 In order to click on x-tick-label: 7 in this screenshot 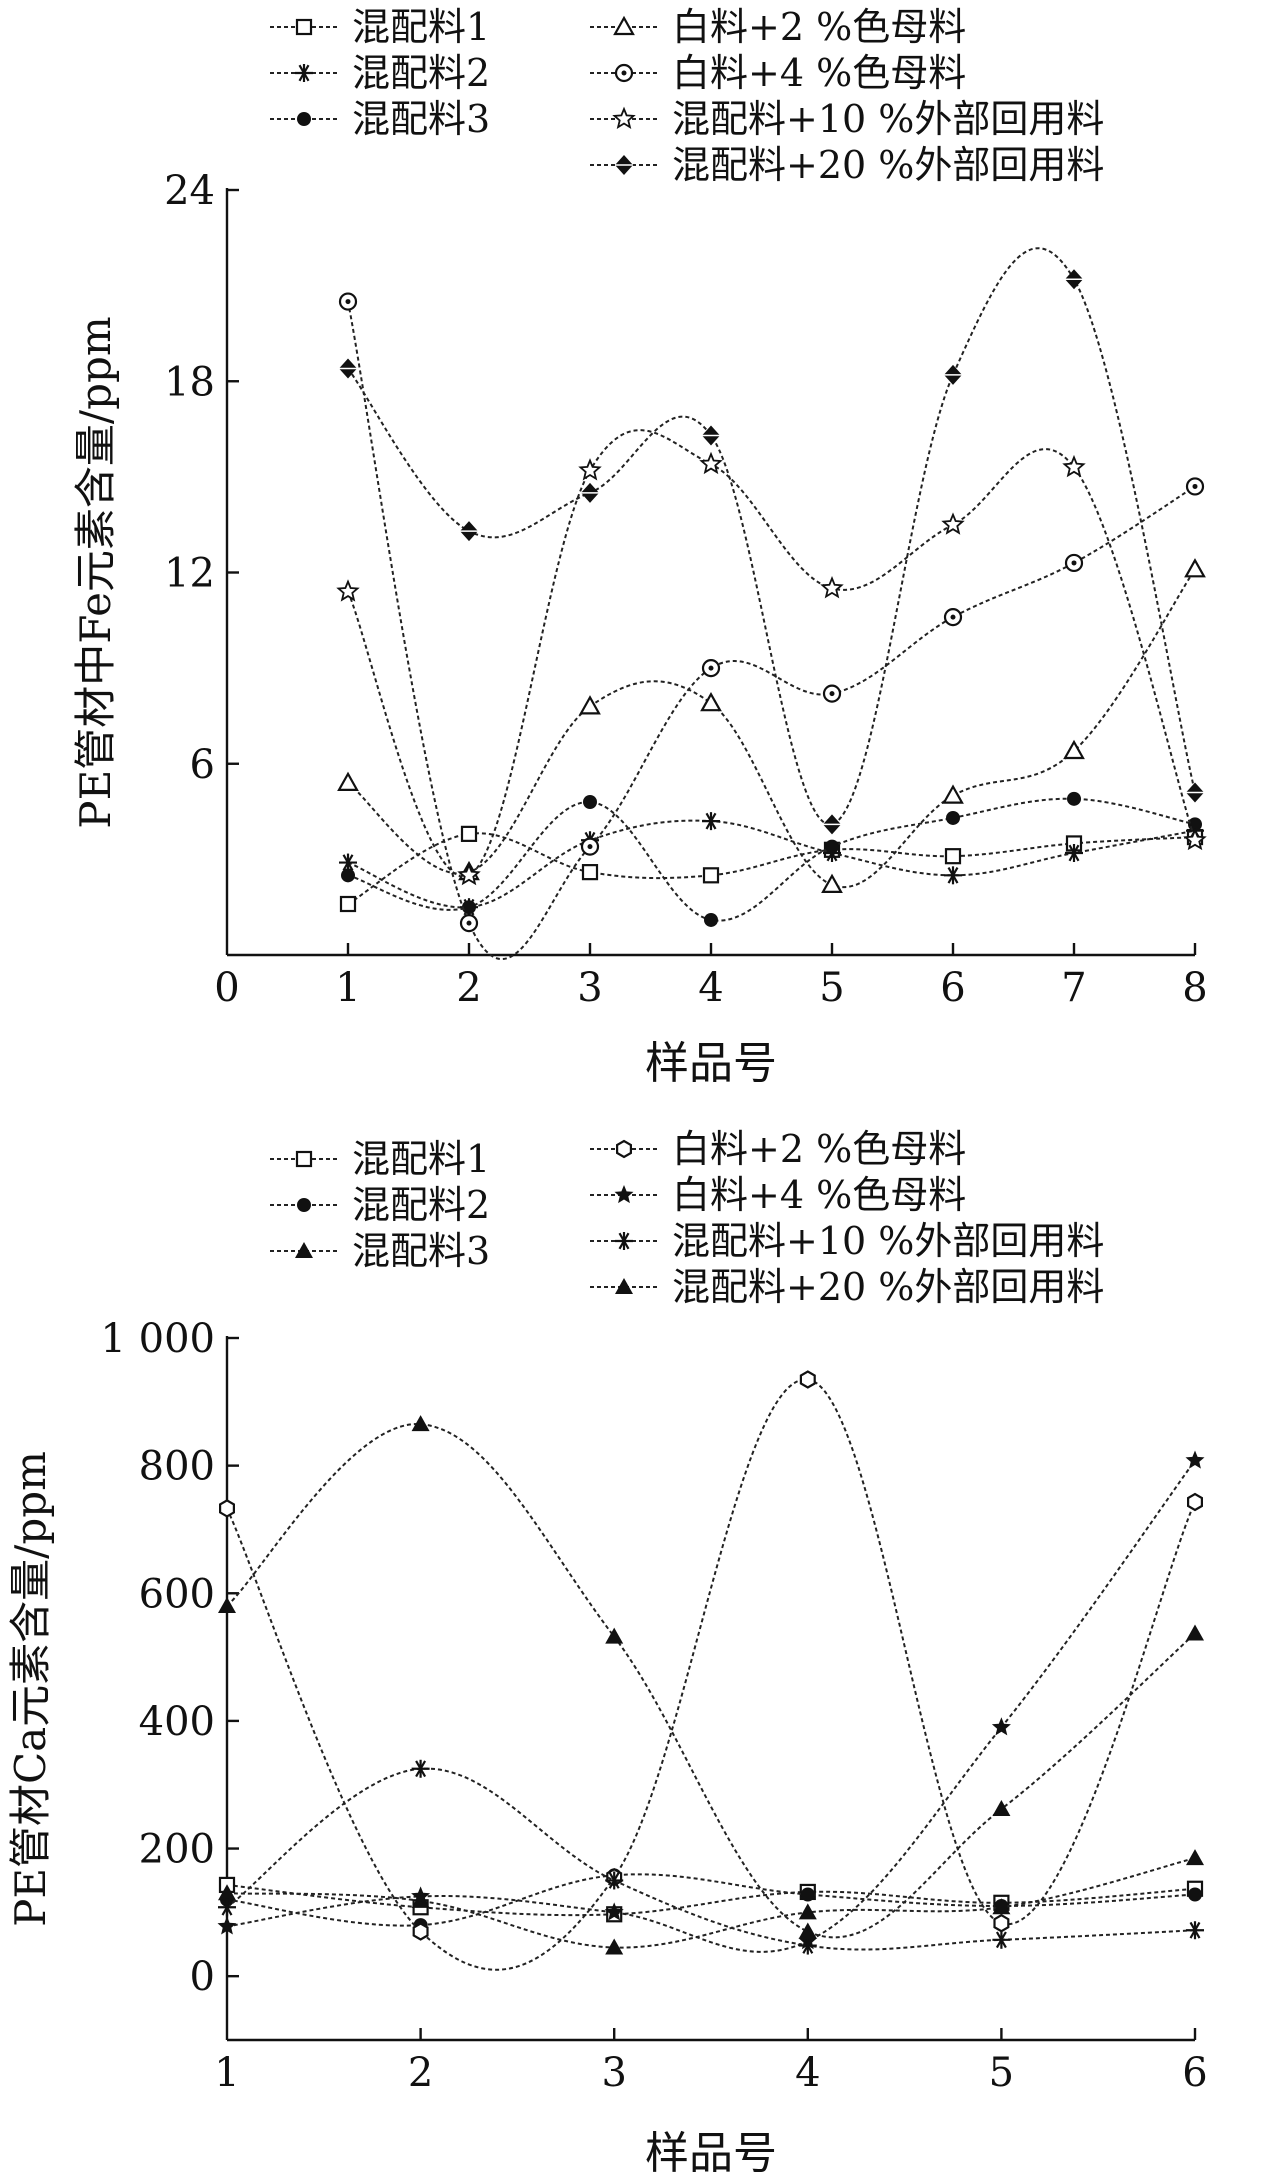, I will do `click(1073, 988)`.